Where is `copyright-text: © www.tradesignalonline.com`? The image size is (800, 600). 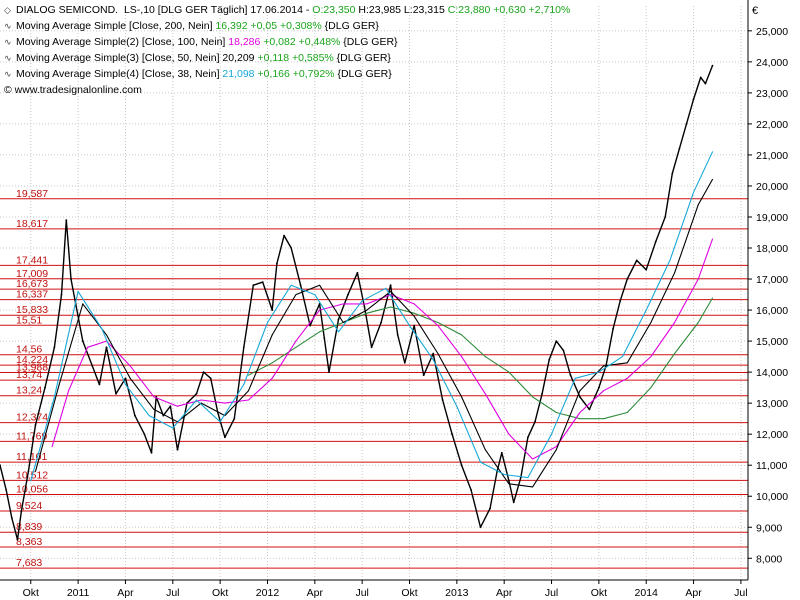 copyright-text: © www.tradesignalonline.com is located at coordinates (73, 90).